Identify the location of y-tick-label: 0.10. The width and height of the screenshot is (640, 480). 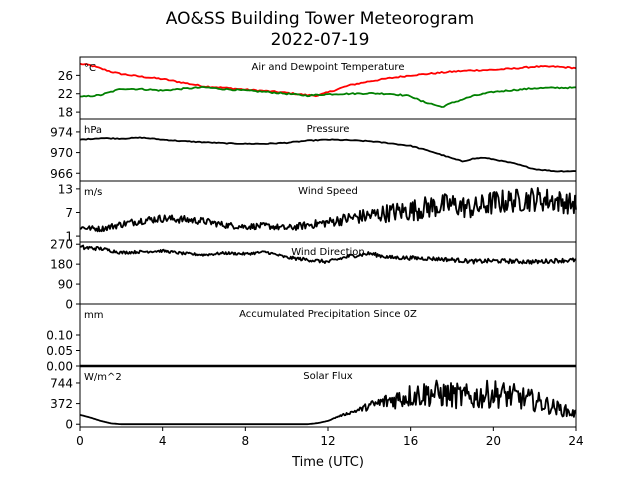
(59, 336).